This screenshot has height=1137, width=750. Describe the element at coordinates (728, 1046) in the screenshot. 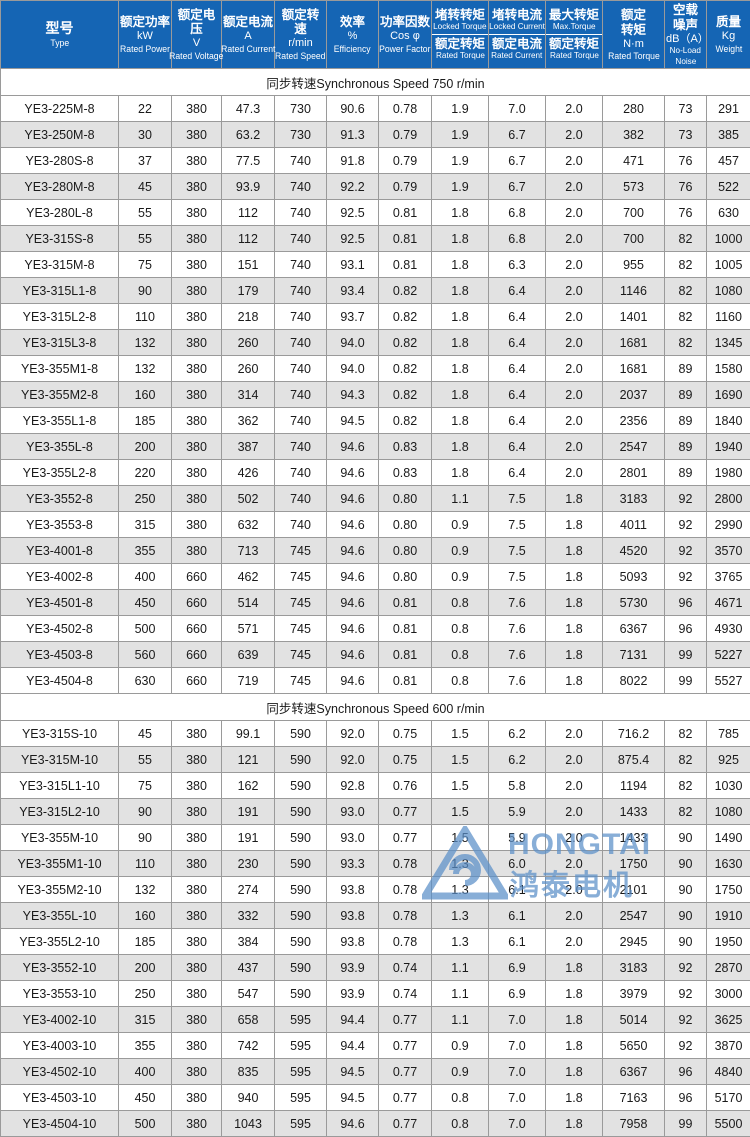

I see `data-cell: 3870` at that location.